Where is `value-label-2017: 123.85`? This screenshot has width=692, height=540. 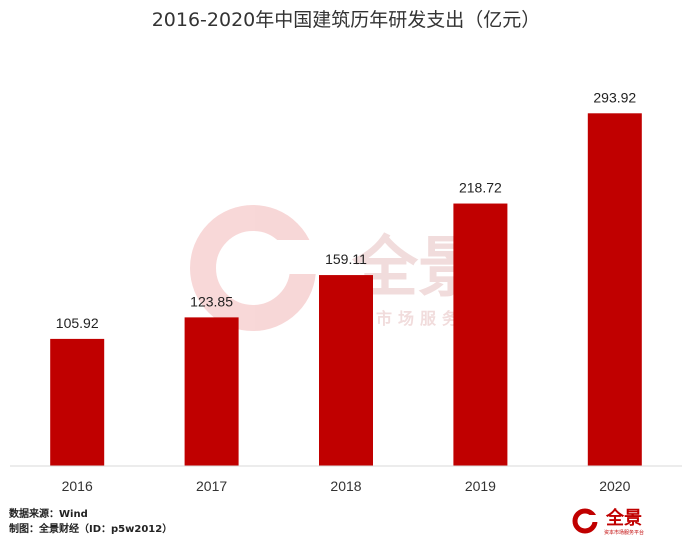
value-label-2017: 123.85 is located at coordinates (211, 301).